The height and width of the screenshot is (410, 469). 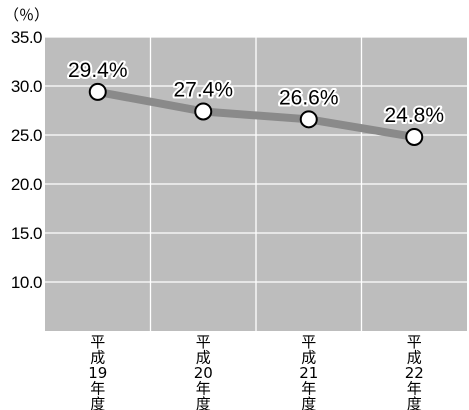 I want to click on y-unit-label: （％）, so click(x=26, y=15).